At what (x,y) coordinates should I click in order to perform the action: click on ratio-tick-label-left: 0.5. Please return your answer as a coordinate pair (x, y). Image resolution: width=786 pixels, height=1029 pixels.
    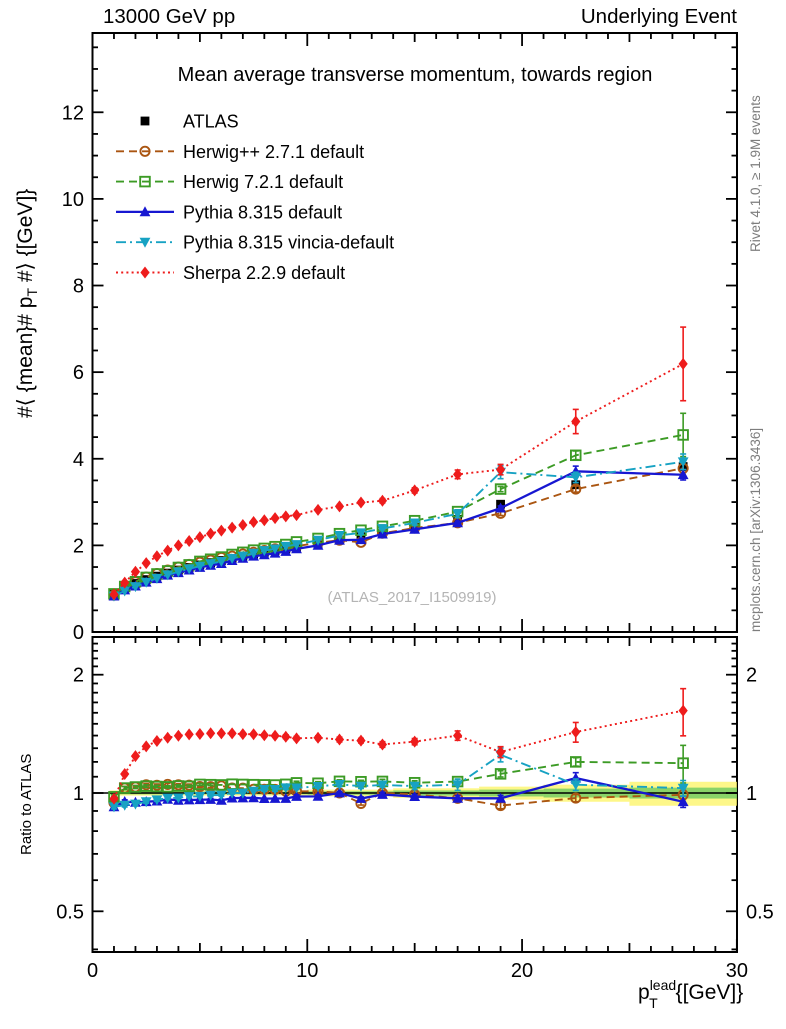
    Looking at the image, I should click on (70, 912).